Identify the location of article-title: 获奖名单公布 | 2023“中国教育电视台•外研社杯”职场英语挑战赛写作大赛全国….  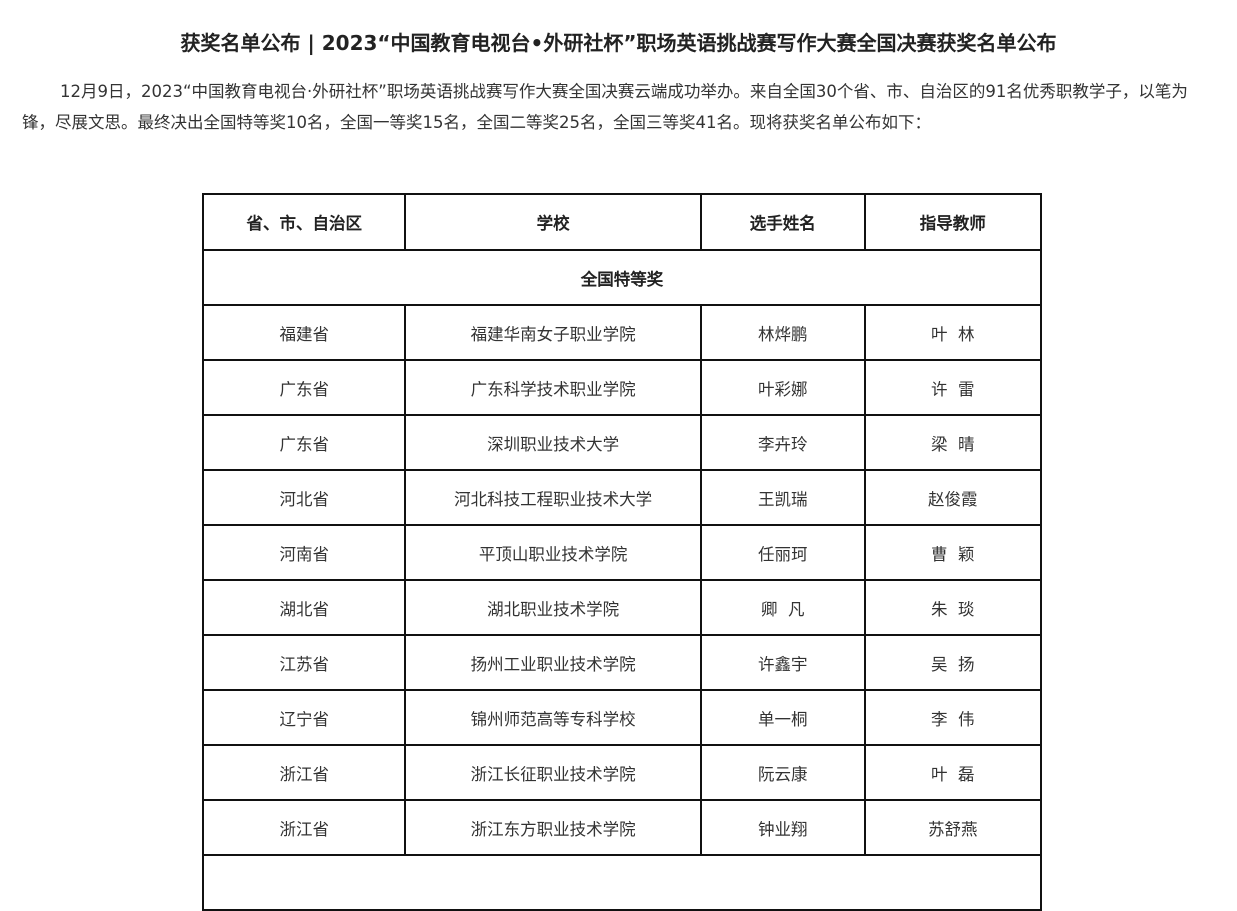
(618, 43).